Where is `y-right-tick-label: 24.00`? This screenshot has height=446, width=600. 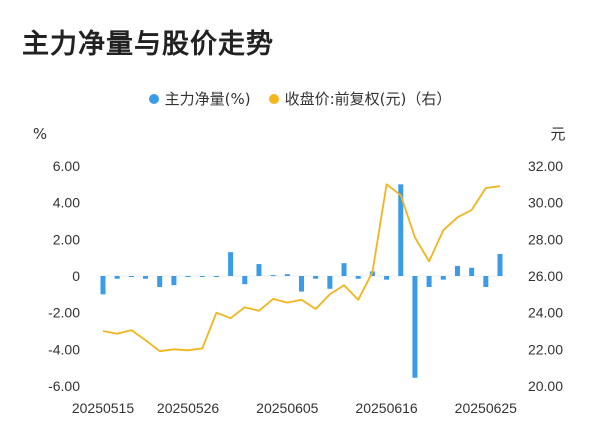
y-right-tick-label: 24.00 is located at coordinates (545, 313).